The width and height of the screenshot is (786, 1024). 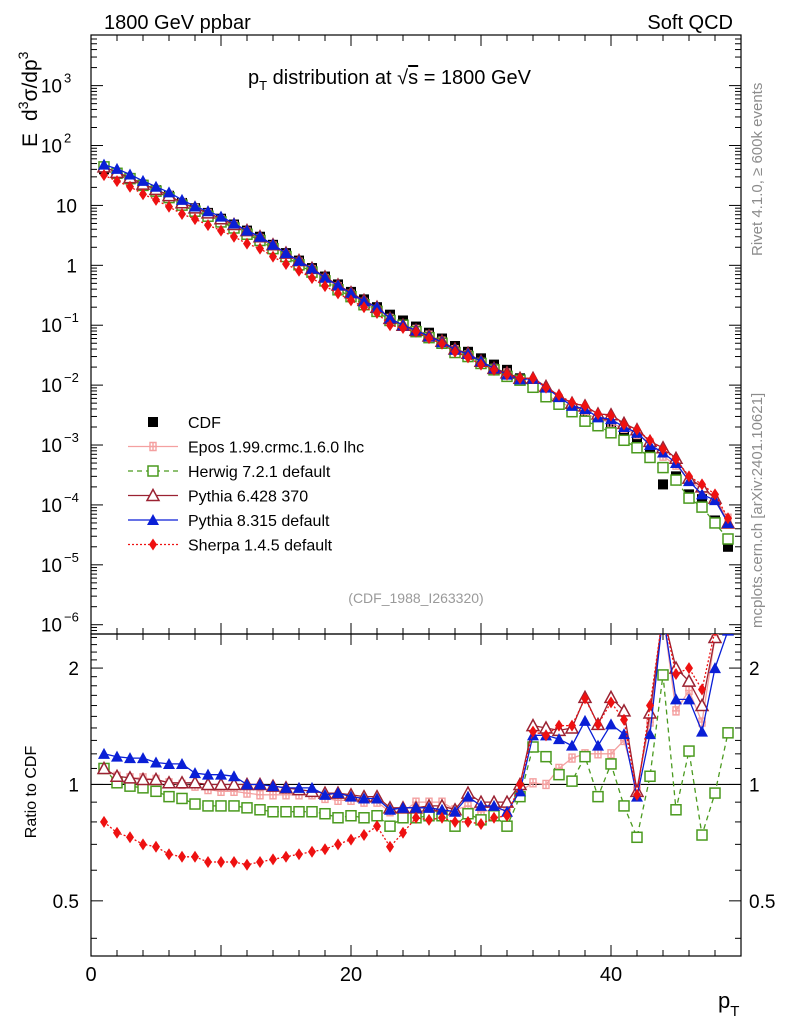 What do you see at coordinates (90, 975) in the screenshot?
I see `x-tick-label: 0` at bounding box center [90, 975].